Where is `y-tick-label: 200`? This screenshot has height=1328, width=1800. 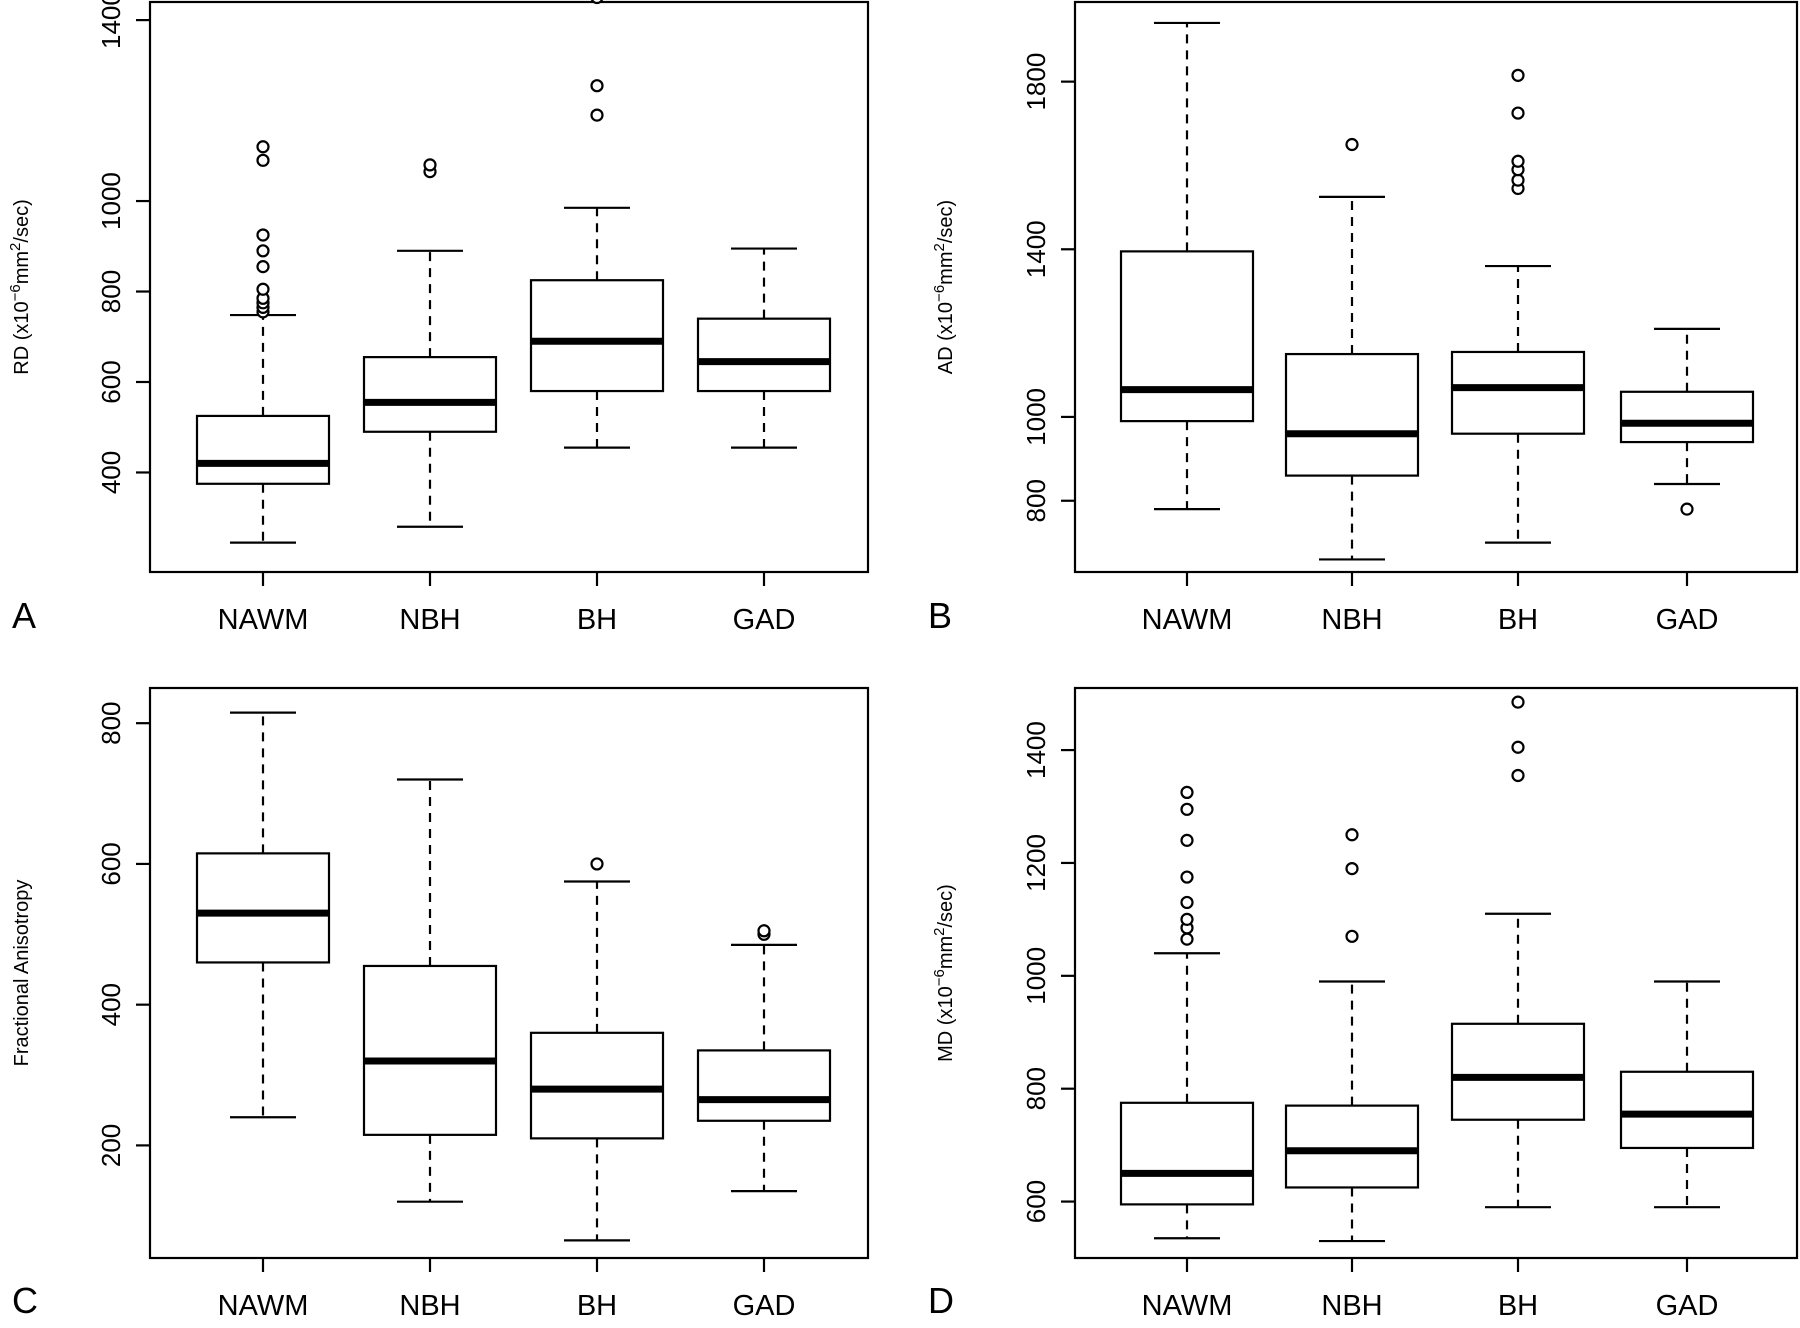 y-tick-label: 200 is located at coordinates (111, 1145).